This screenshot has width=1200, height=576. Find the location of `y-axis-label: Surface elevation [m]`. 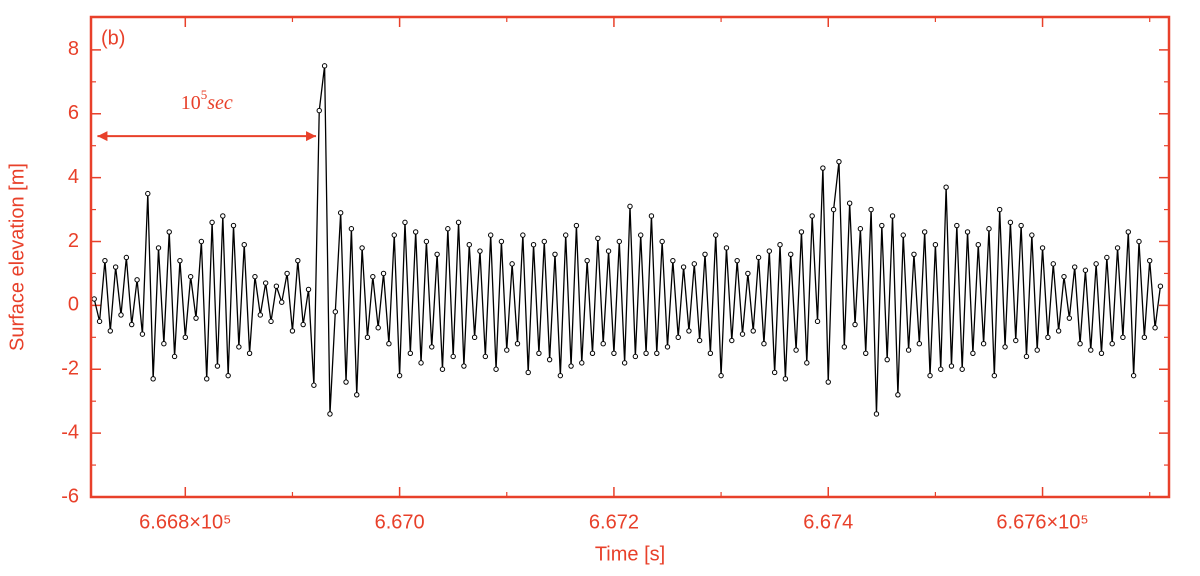

y-axis-label: Surface elevation [m] is located at coordinates (17, 257).